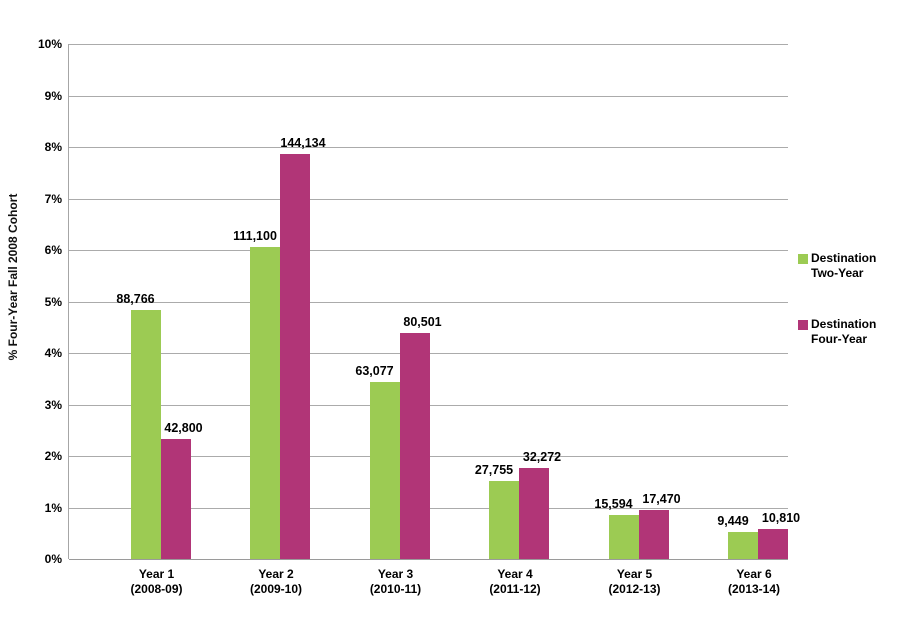 The image size is (900, 625). I want to click on category-label-year: Year 1, so click(156, 574).